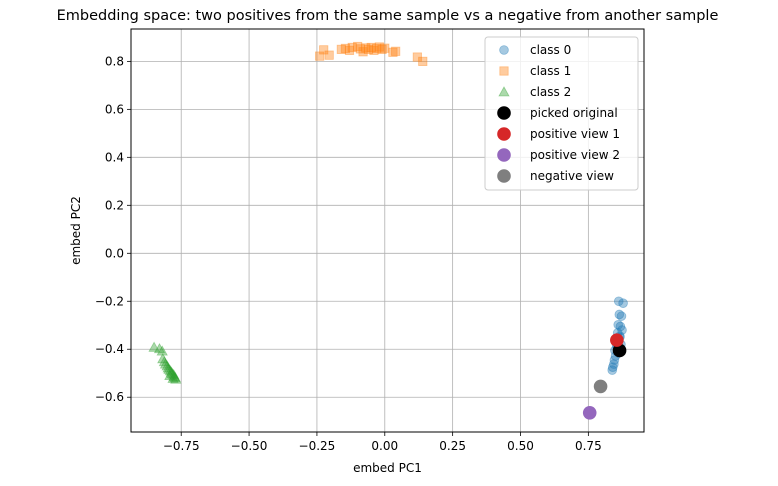 The height and width of the screenshot is (486, 778). I want to click on x-tick-label: −0.75, so click(181, 446).